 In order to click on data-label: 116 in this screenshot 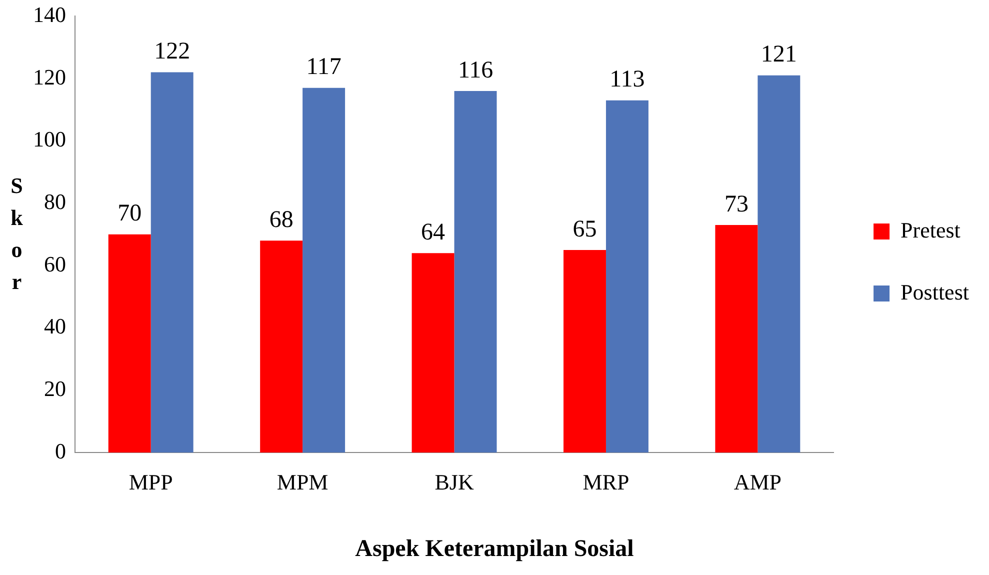, I will do `click(476, 70)`.